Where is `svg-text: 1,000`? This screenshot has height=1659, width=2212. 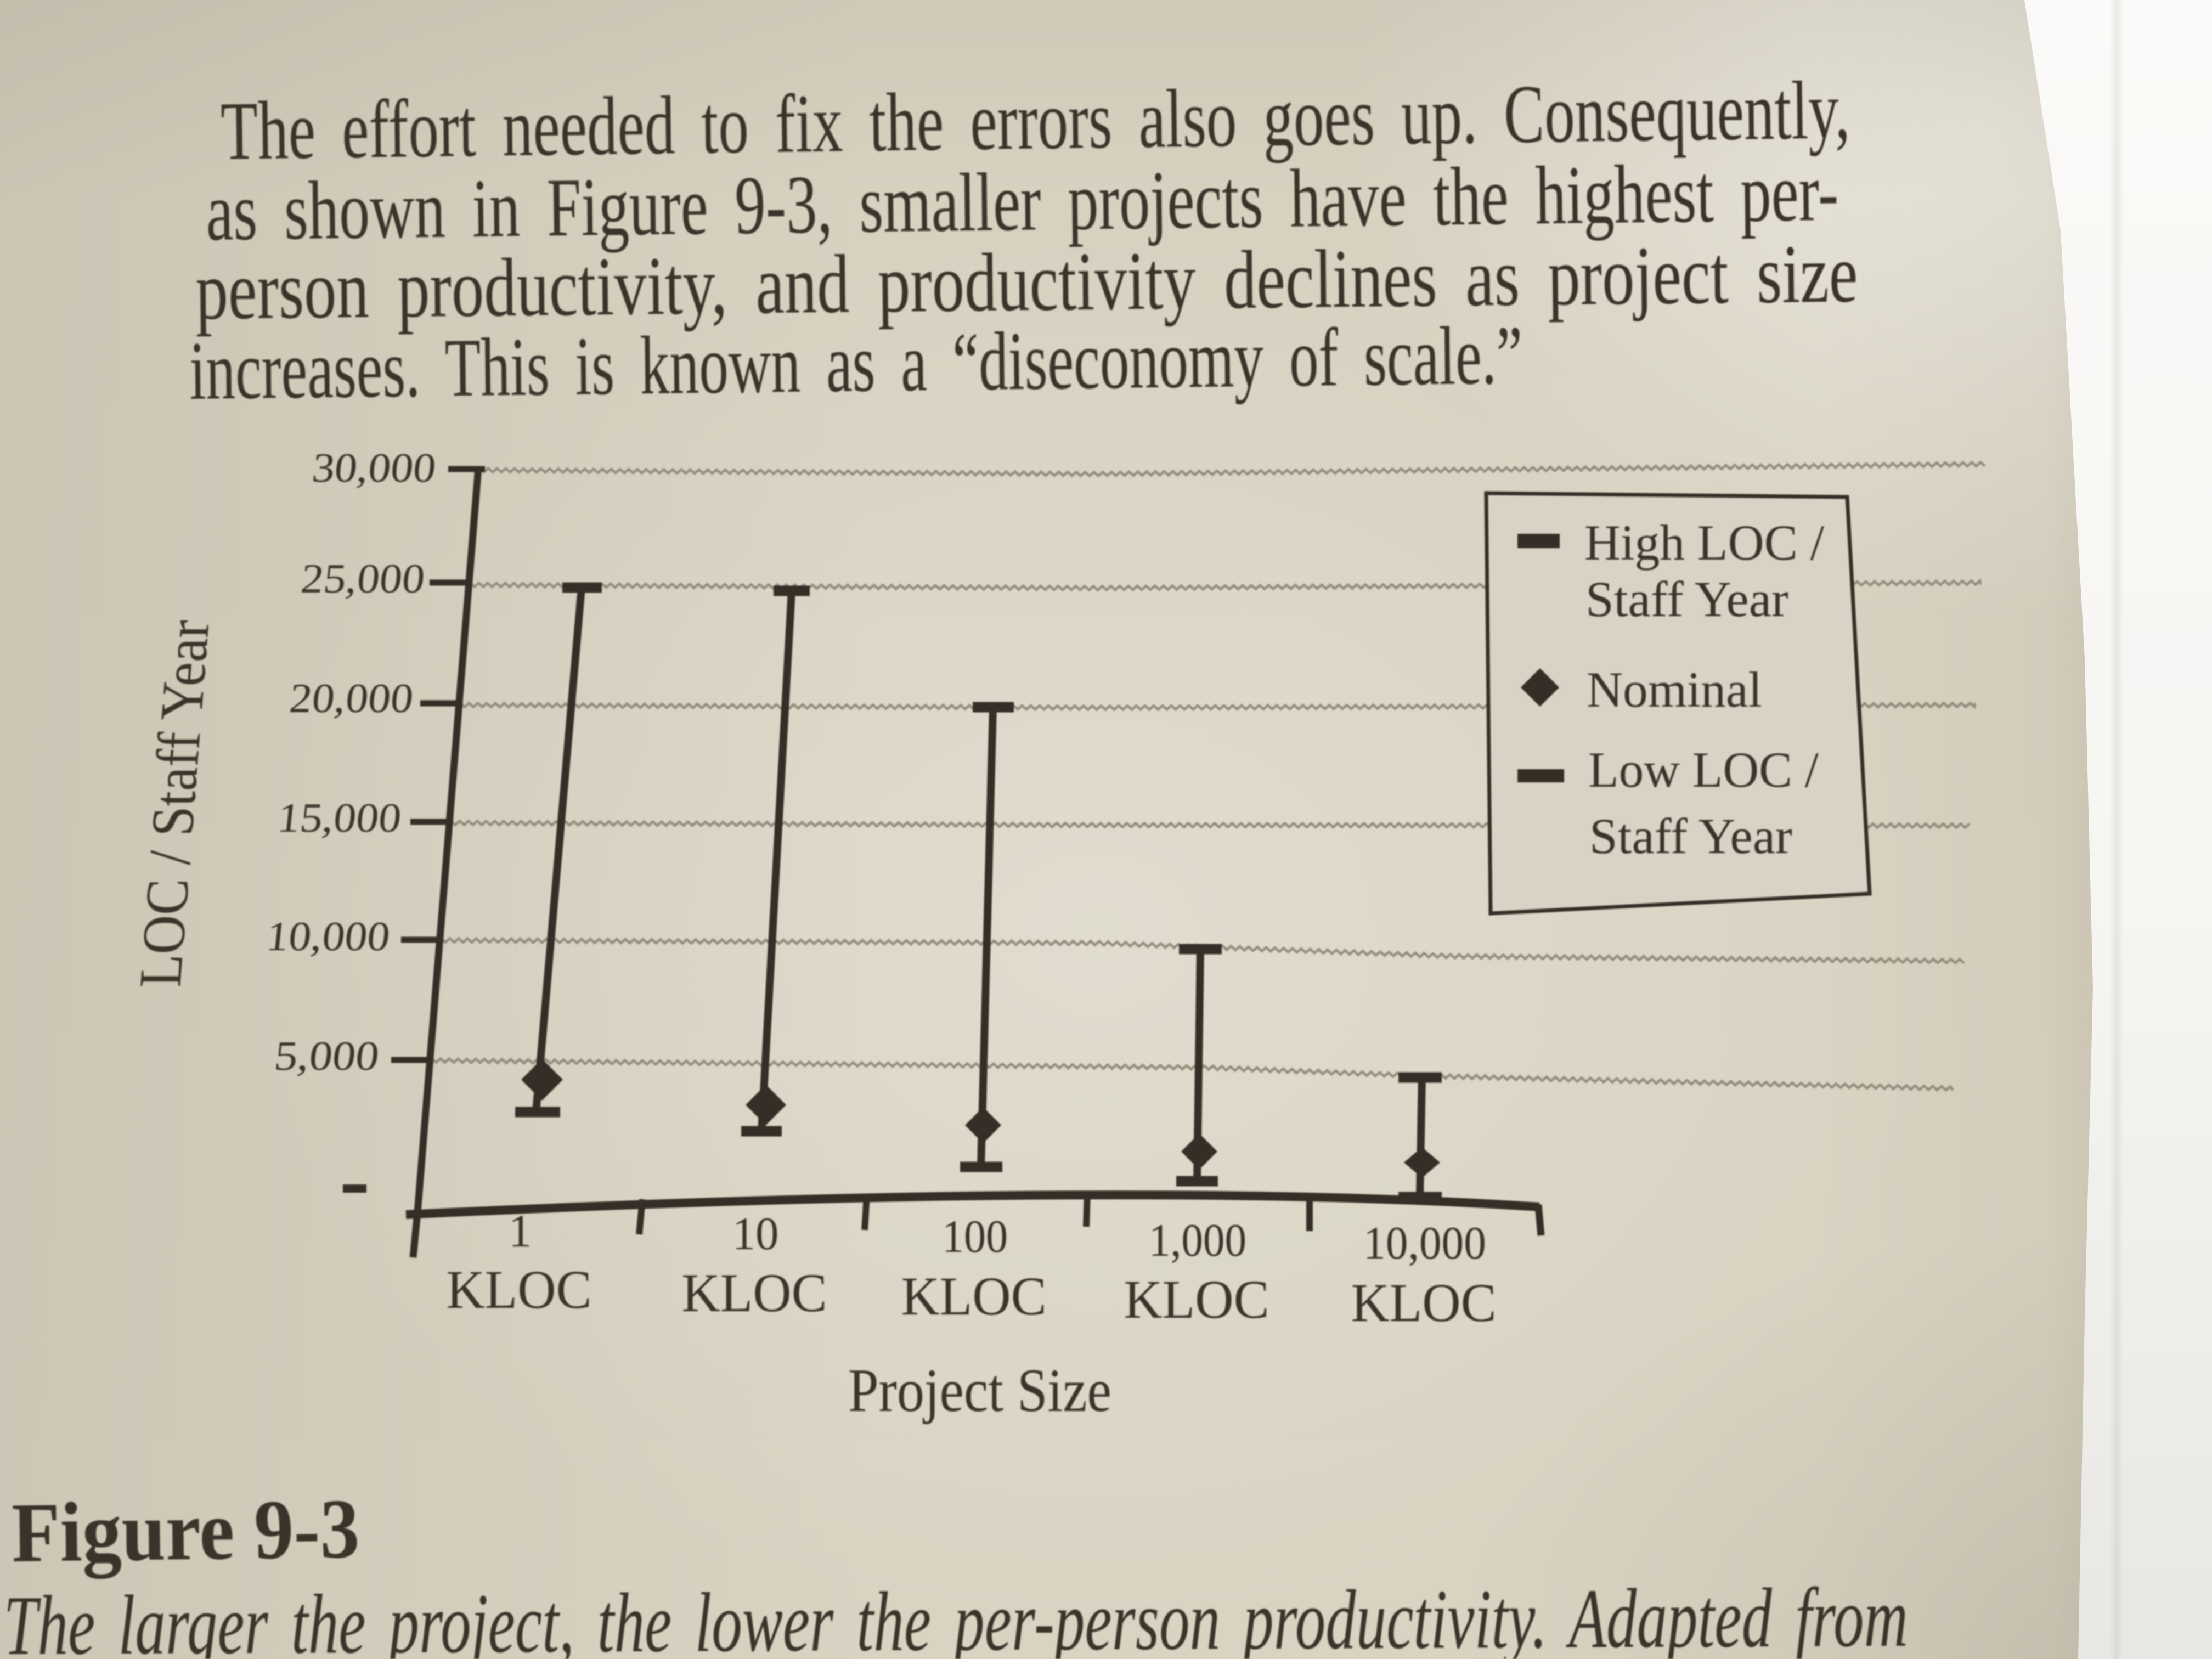
svg-text: 1,000 is located at coordinates (1197, 1241).